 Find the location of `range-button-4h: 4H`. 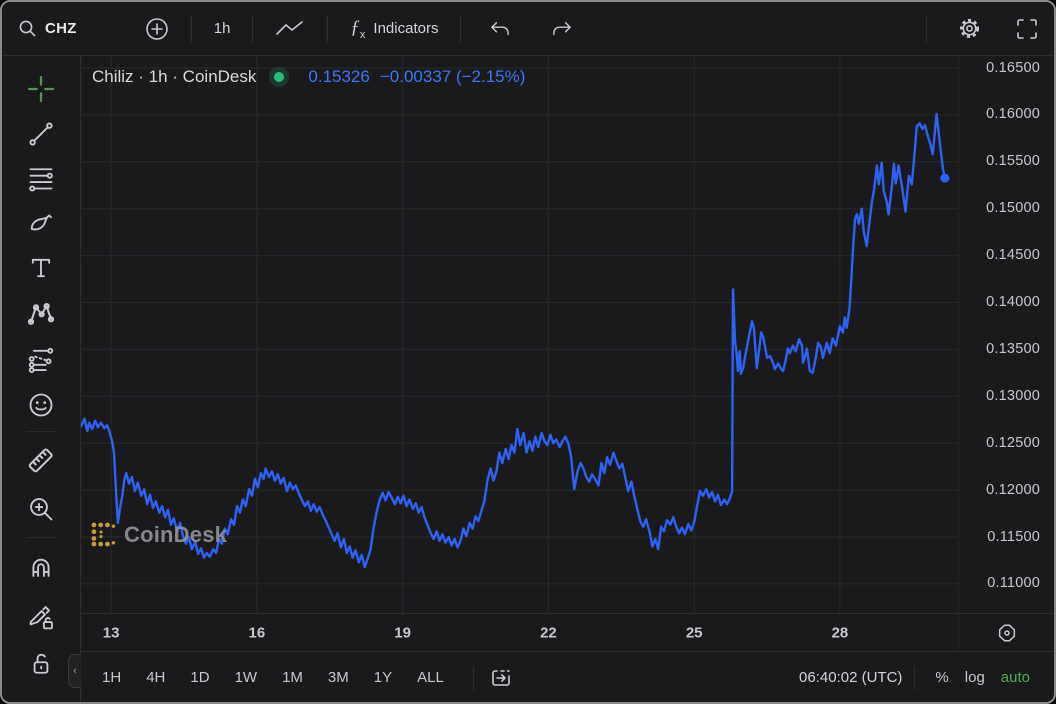

range-button-4h: 4H is located at coordinates (156, 677).